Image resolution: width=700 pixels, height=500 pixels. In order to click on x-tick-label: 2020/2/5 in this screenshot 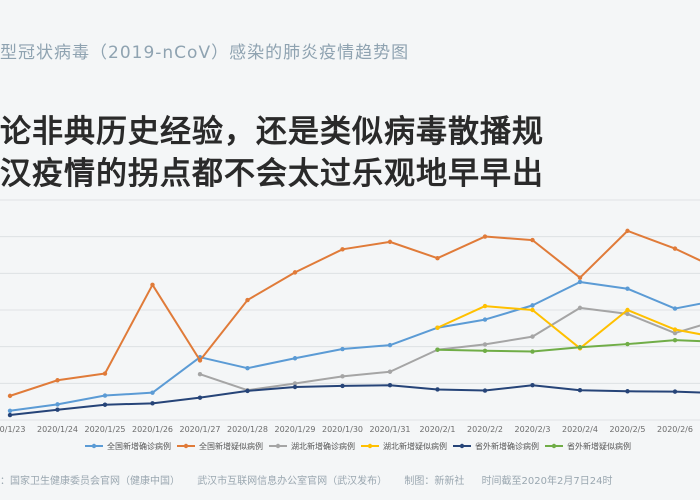, I will do `click(628, 429)`.